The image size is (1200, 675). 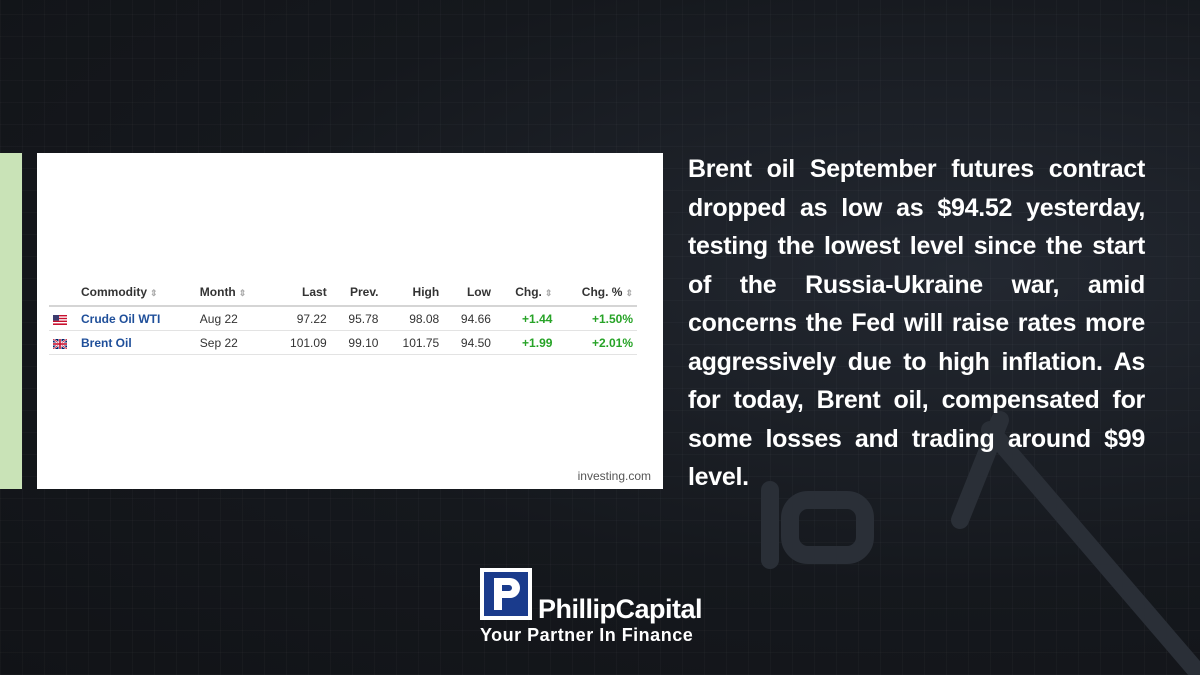 What do you see at coordinates (300, 294) in the screenshot?
I see `last-column-header: Last` at bounding box center [300, 294].